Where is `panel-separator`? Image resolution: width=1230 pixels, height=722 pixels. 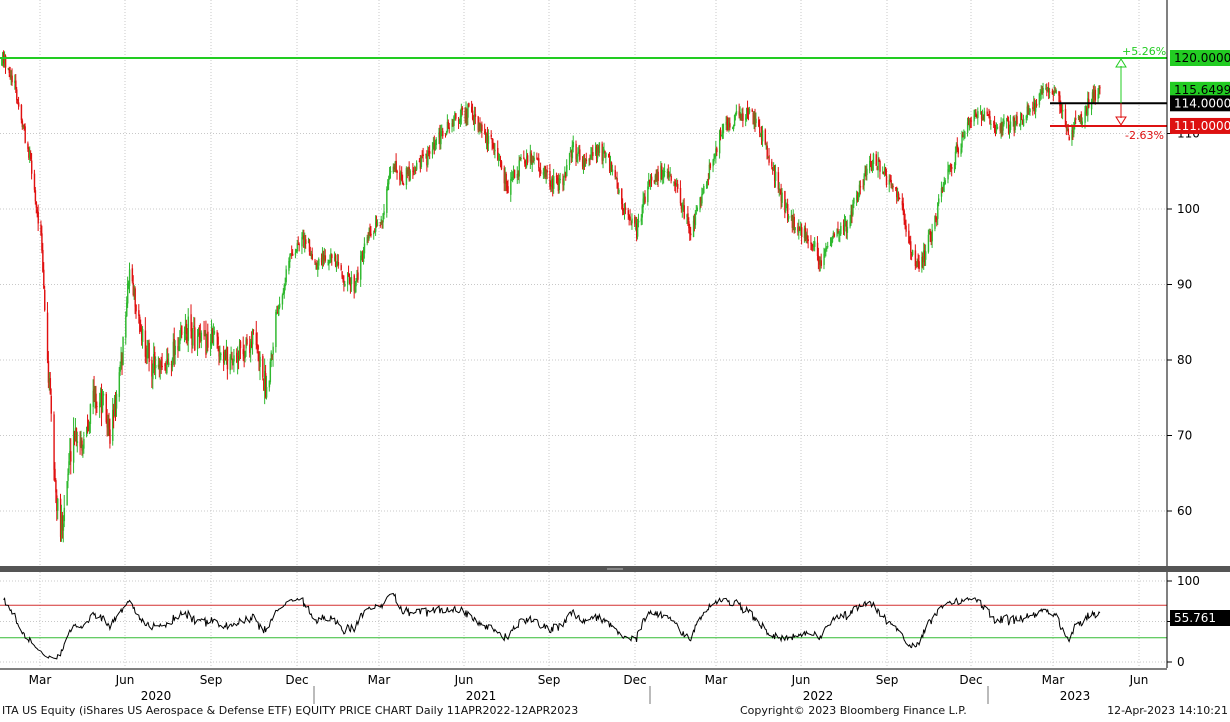
panel-separator is located at coordinates (615, 569).